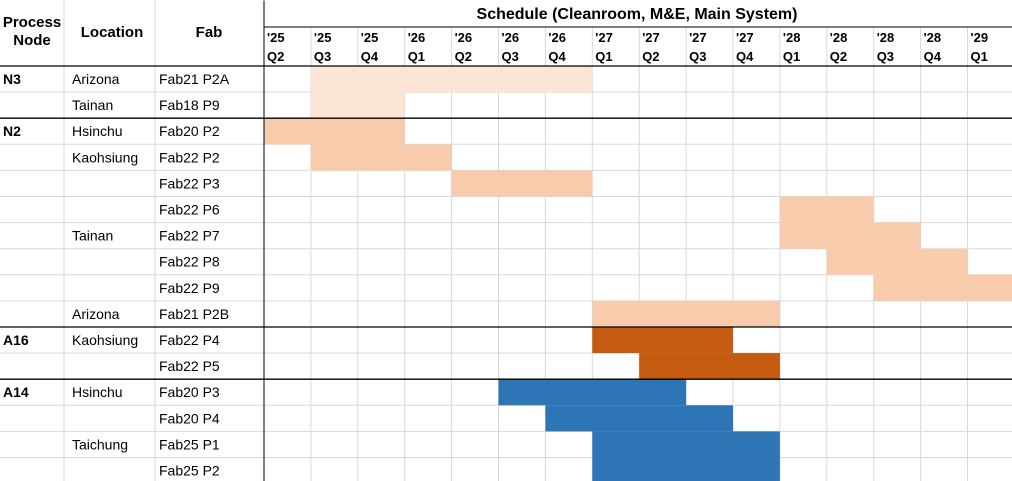  I want to click on header-fab: Fab, so click(209, 32).